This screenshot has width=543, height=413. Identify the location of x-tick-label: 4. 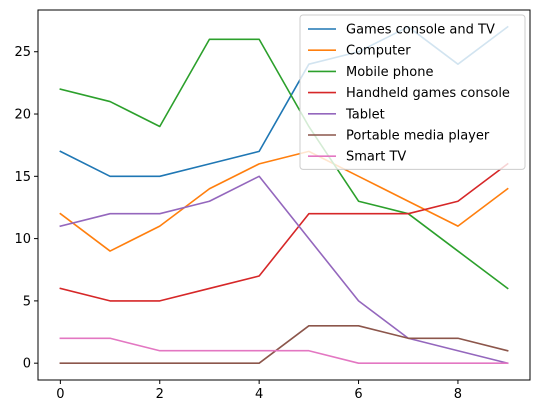
(259, 394).